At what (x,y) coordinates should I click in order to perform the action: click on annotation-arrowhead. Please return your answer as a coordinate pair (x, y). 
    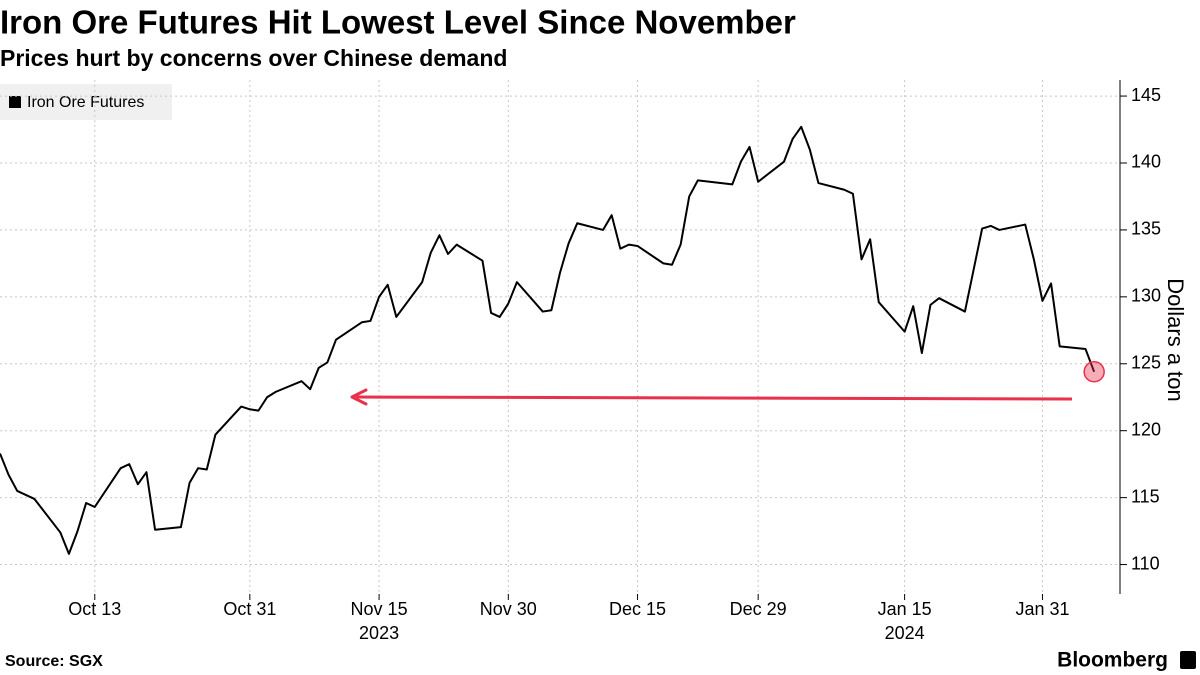
    Looking at the image, I should click on (359, 397).